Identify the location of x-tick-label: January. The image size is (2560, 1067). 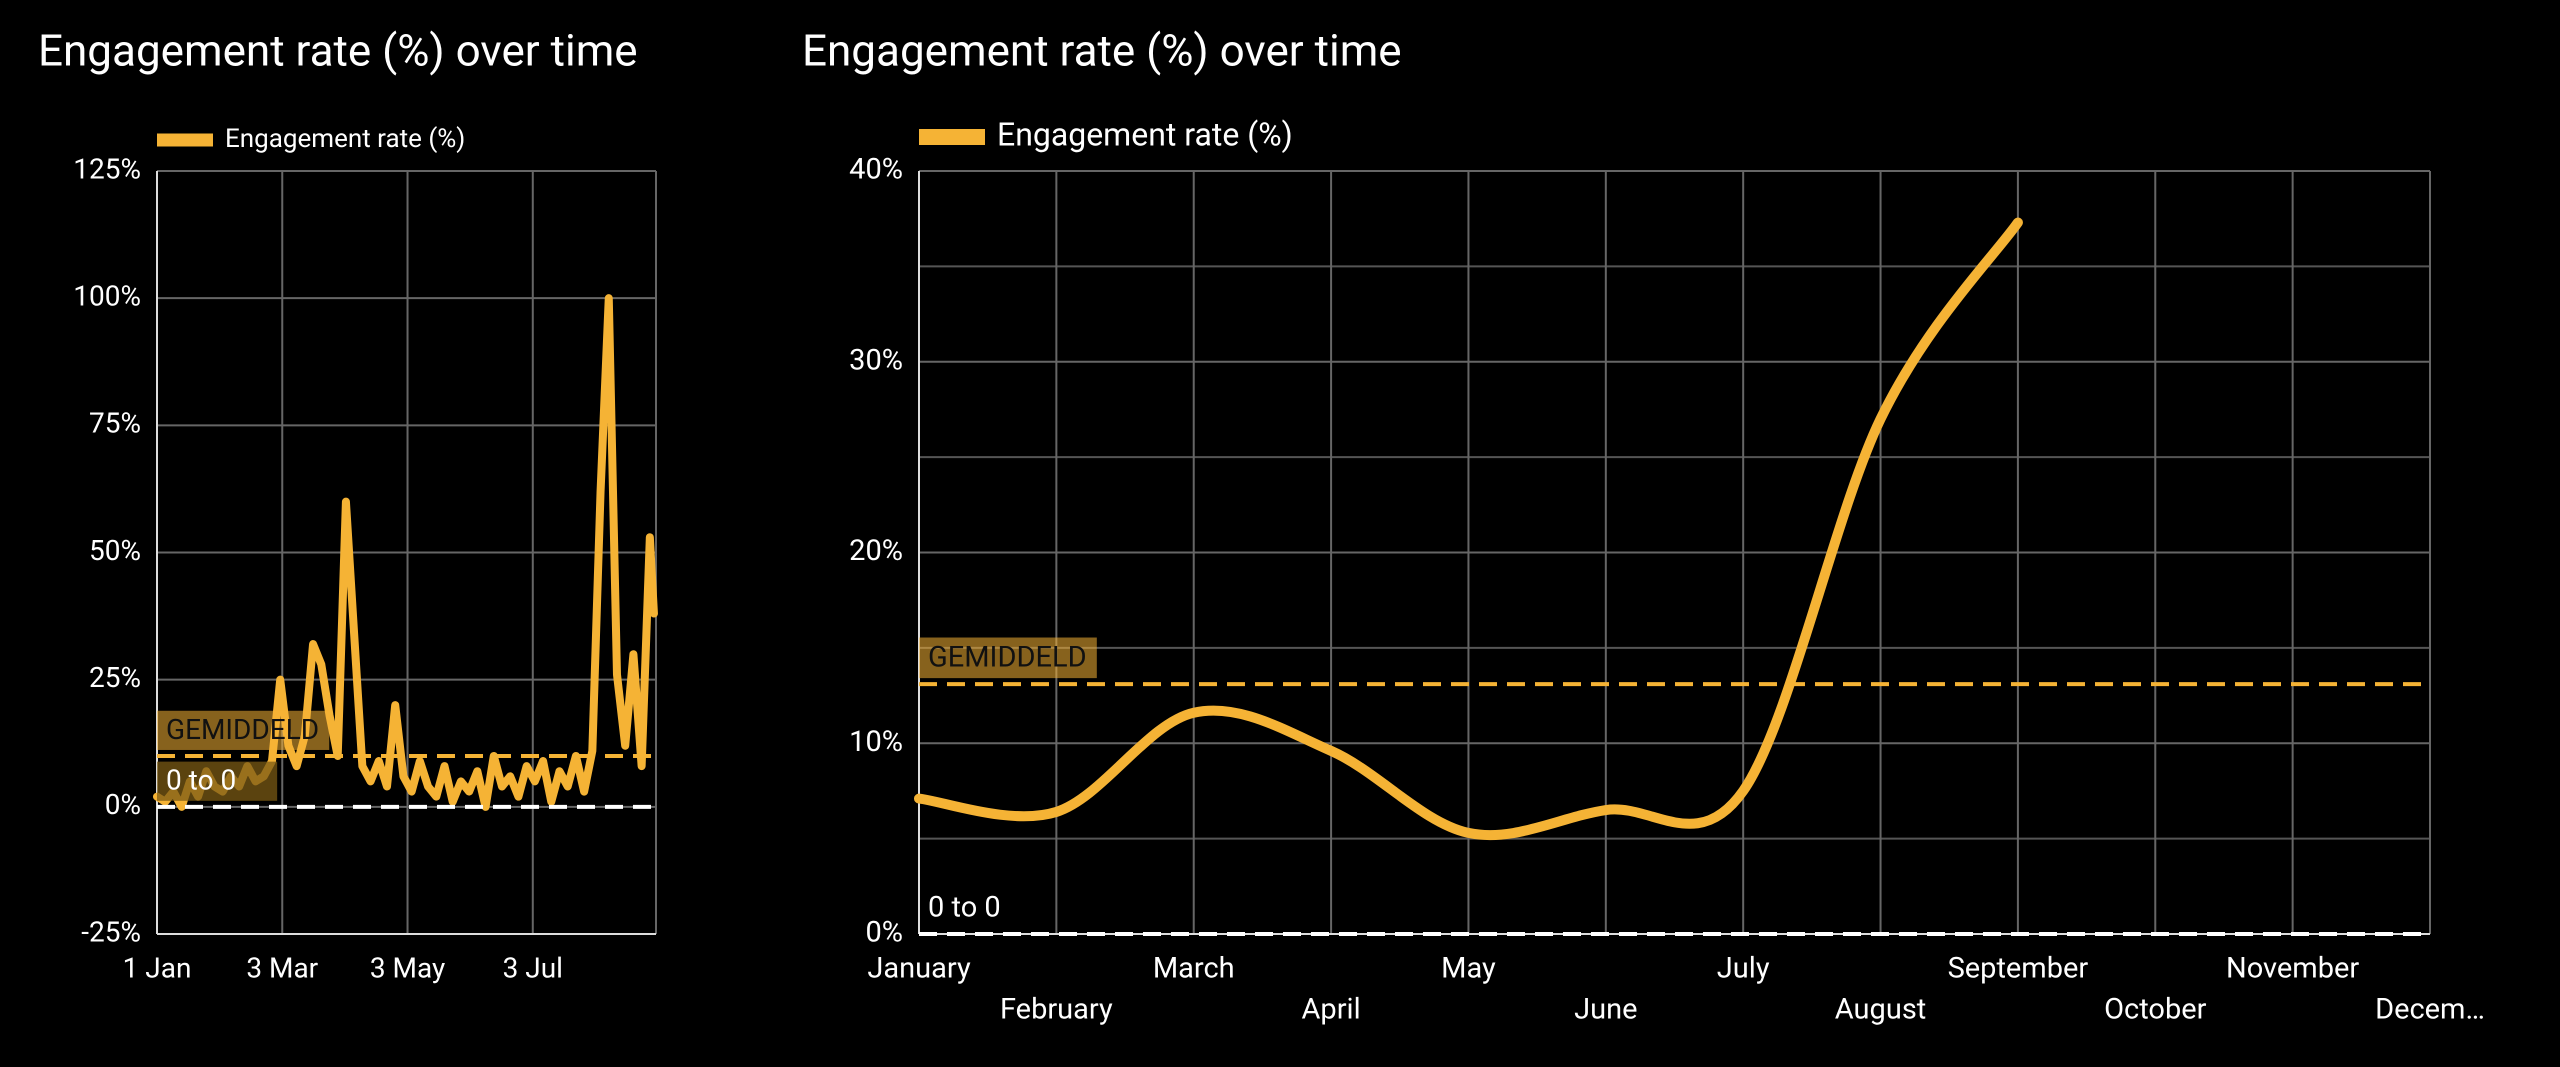
(919, 969).